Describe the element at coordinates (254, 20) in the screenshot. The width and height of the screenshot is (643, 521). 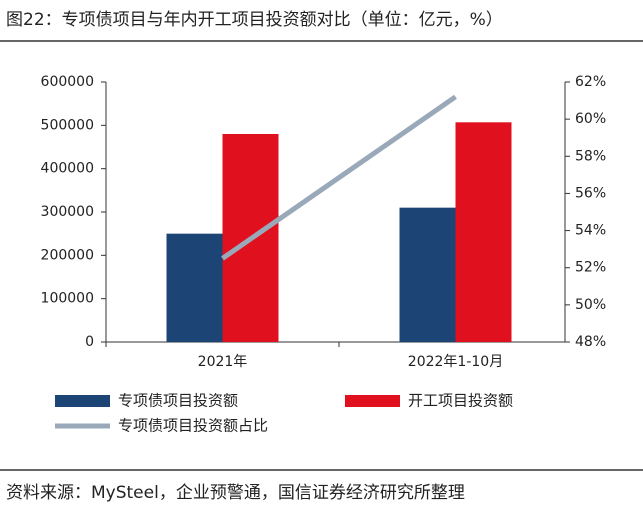
I see `chart-title: 图22：专项债项目与年内开工项目投资额对比（单位：亿元，%）` at that location.